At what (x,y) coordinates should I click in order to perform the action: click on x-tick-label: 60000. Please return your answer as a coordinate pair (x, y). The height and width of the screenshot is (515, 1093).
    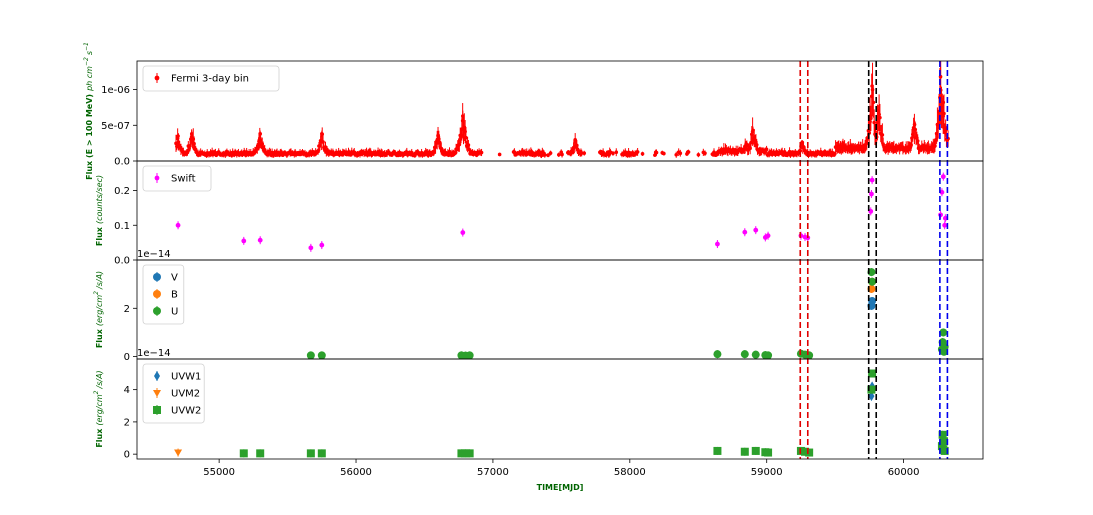
    Looking at the image, I should click on (904, 472).